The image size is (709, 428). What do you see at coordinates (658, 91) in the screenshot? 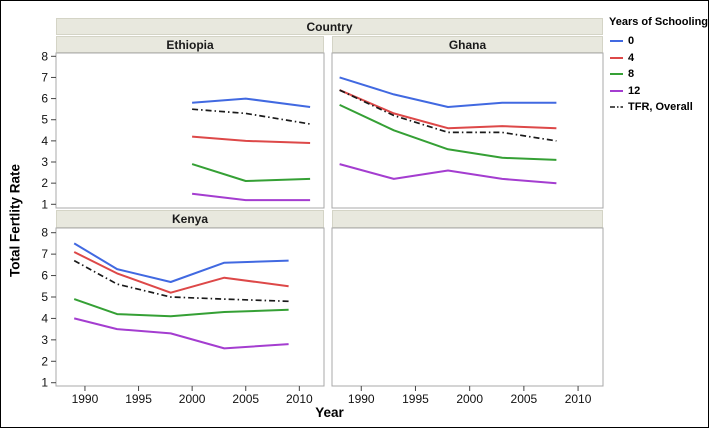
I see `legend-item-schooling-12: 12` at bounding box center [658, 91].